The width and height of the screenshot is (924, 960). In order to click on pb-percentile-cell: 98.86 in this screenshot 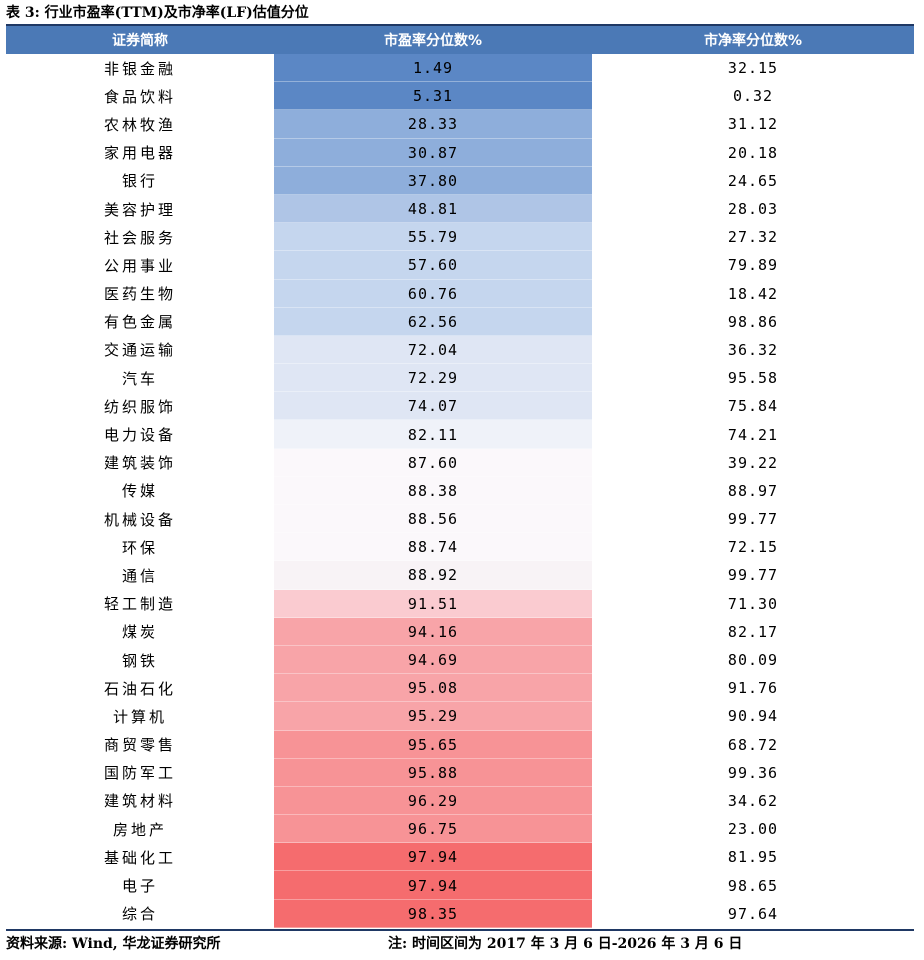, I will do `click(753, 321)`.